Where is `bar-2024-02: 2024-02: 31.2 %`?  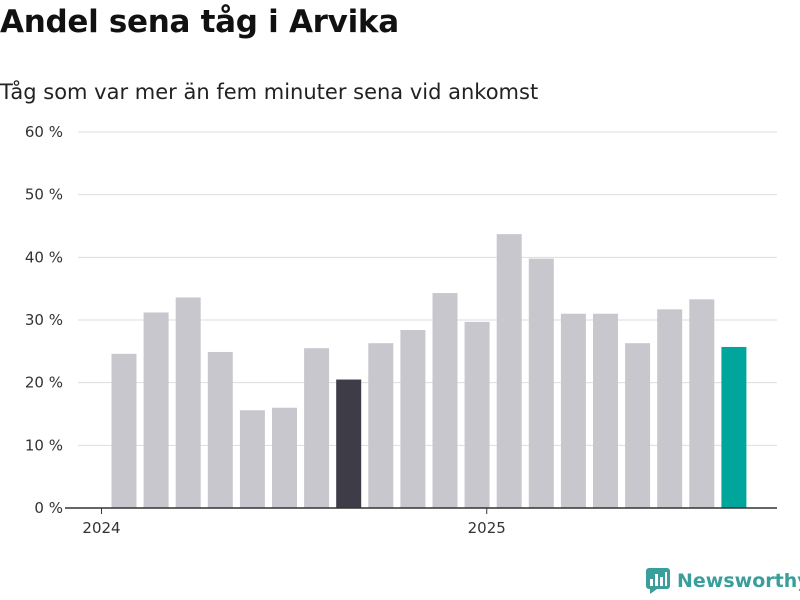
bar-2024-02: 2024-02: 31.2 % is located at coordinates (156, 410).